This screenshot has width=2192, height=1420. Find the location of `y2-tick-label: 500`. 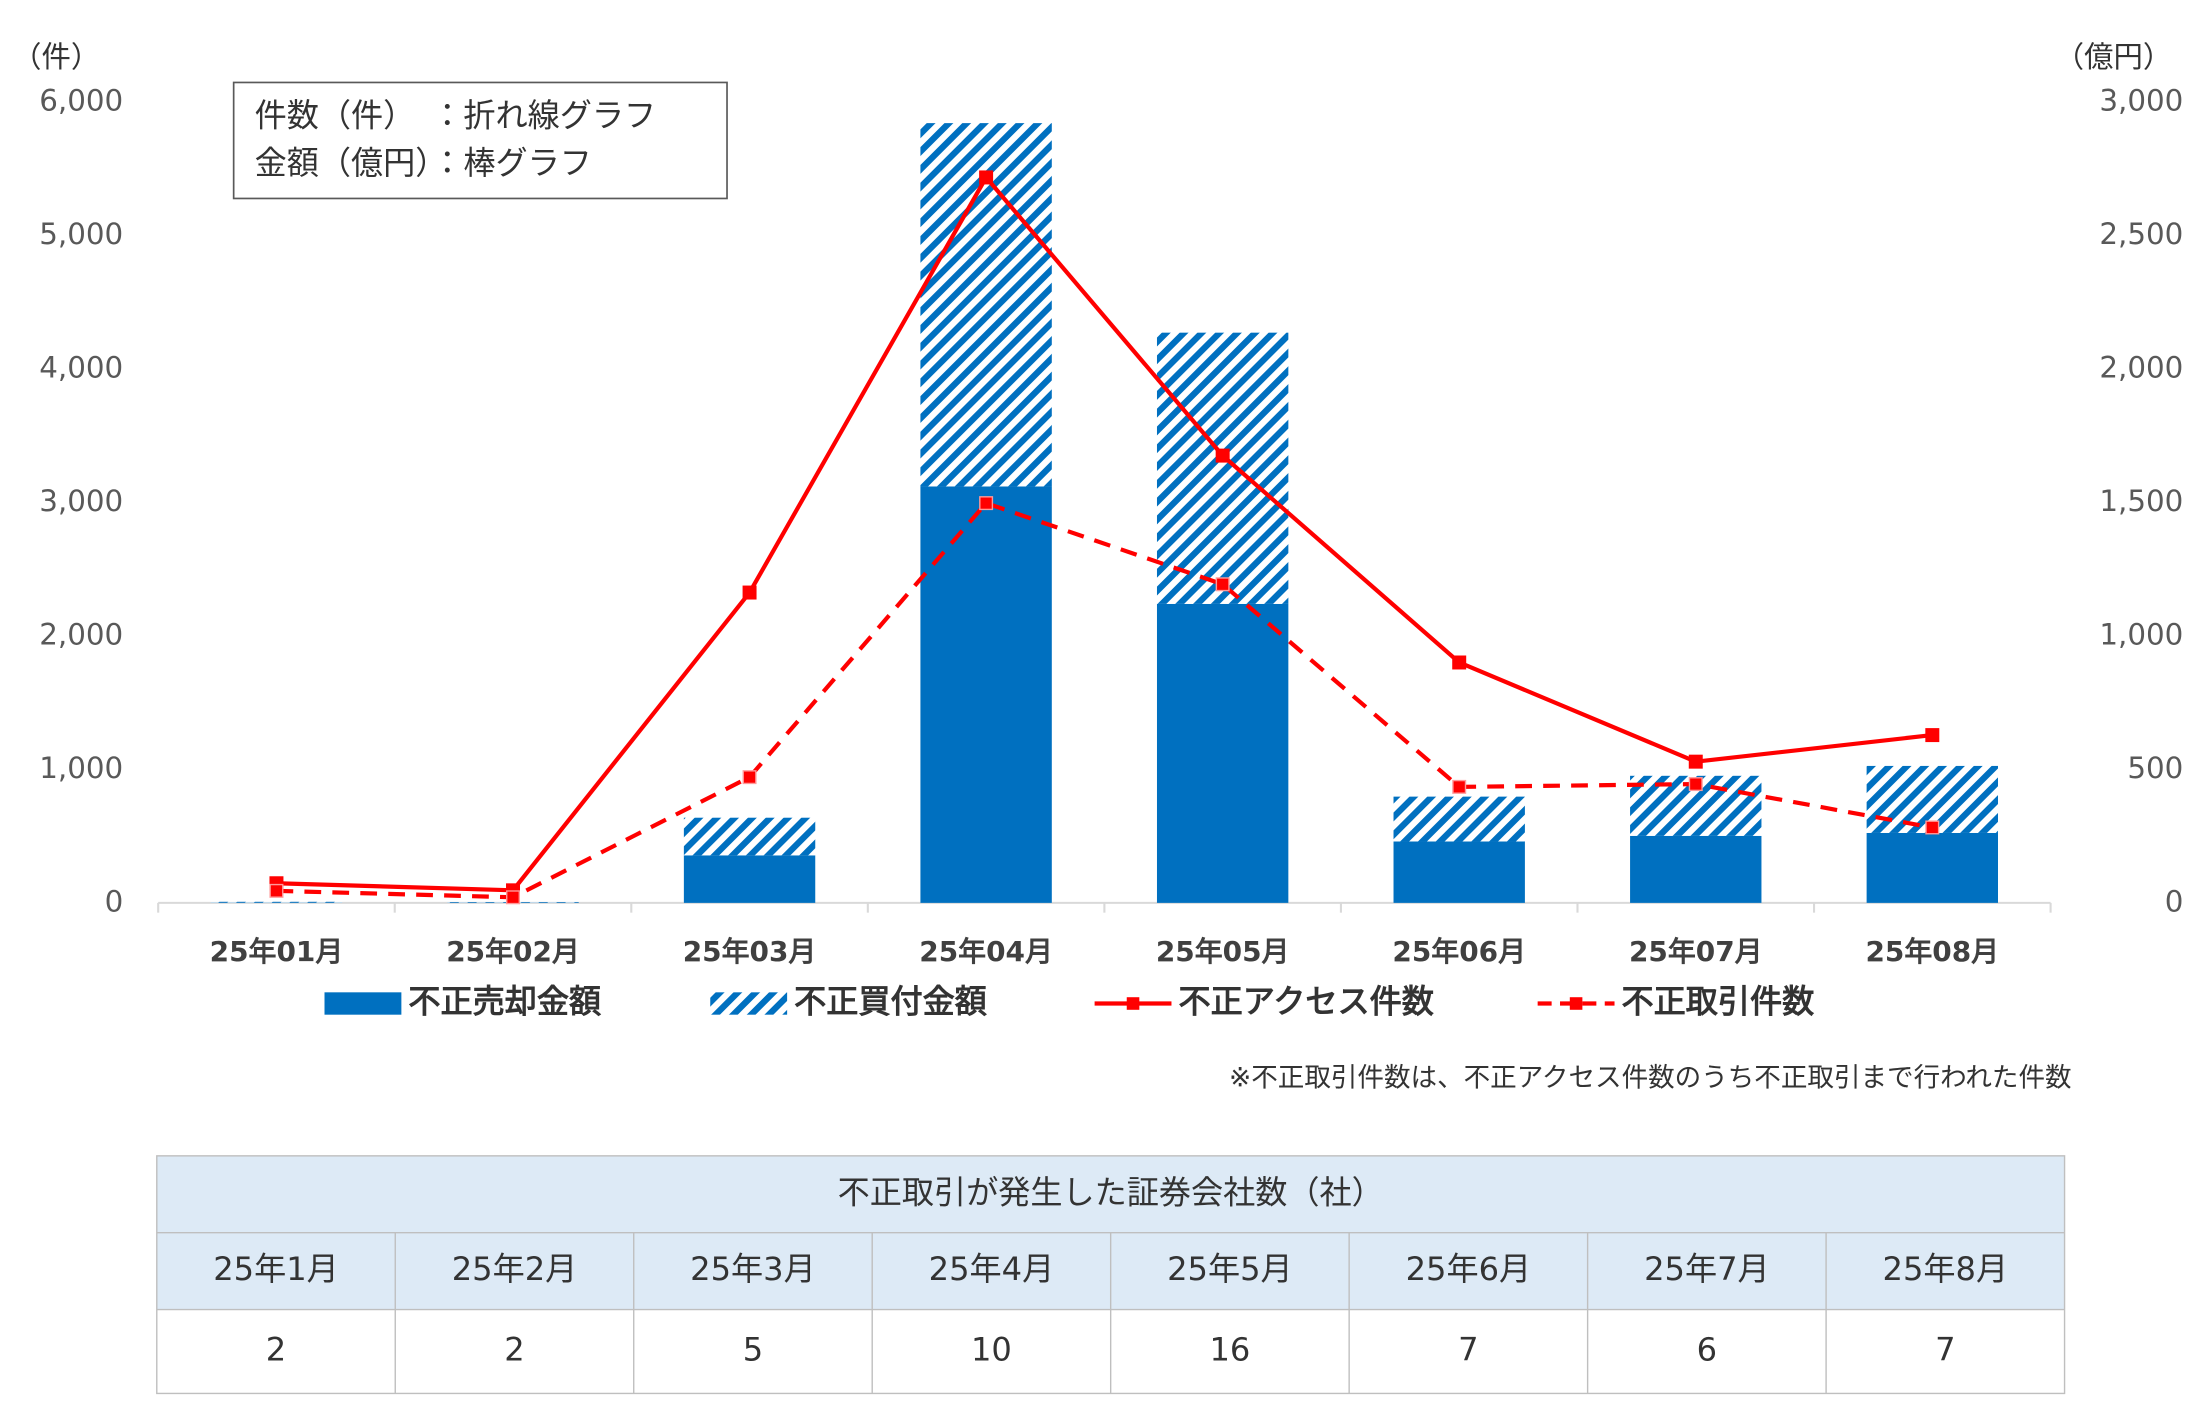

y2-tick-label: 500 is located at coordinates (2155, 768).